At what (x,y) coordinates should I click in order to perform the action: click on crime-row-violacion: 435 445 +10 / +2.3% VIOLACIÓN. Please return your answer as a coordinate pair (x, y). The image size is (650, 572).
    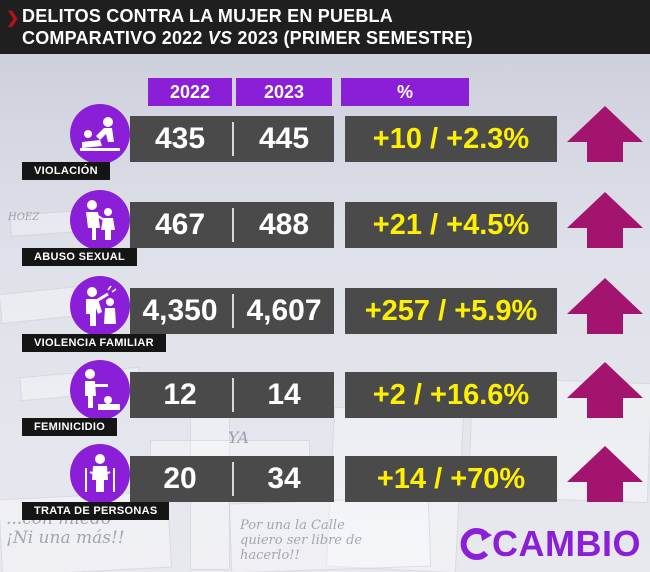
    Looking at the image, I should click on (325, 146).